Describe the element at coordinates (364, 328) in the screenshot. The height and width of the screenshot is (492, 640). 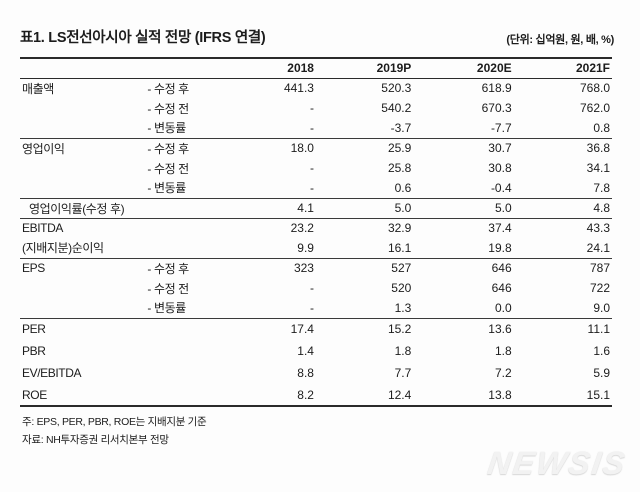
I see `cell-value: 15.2` at that location.